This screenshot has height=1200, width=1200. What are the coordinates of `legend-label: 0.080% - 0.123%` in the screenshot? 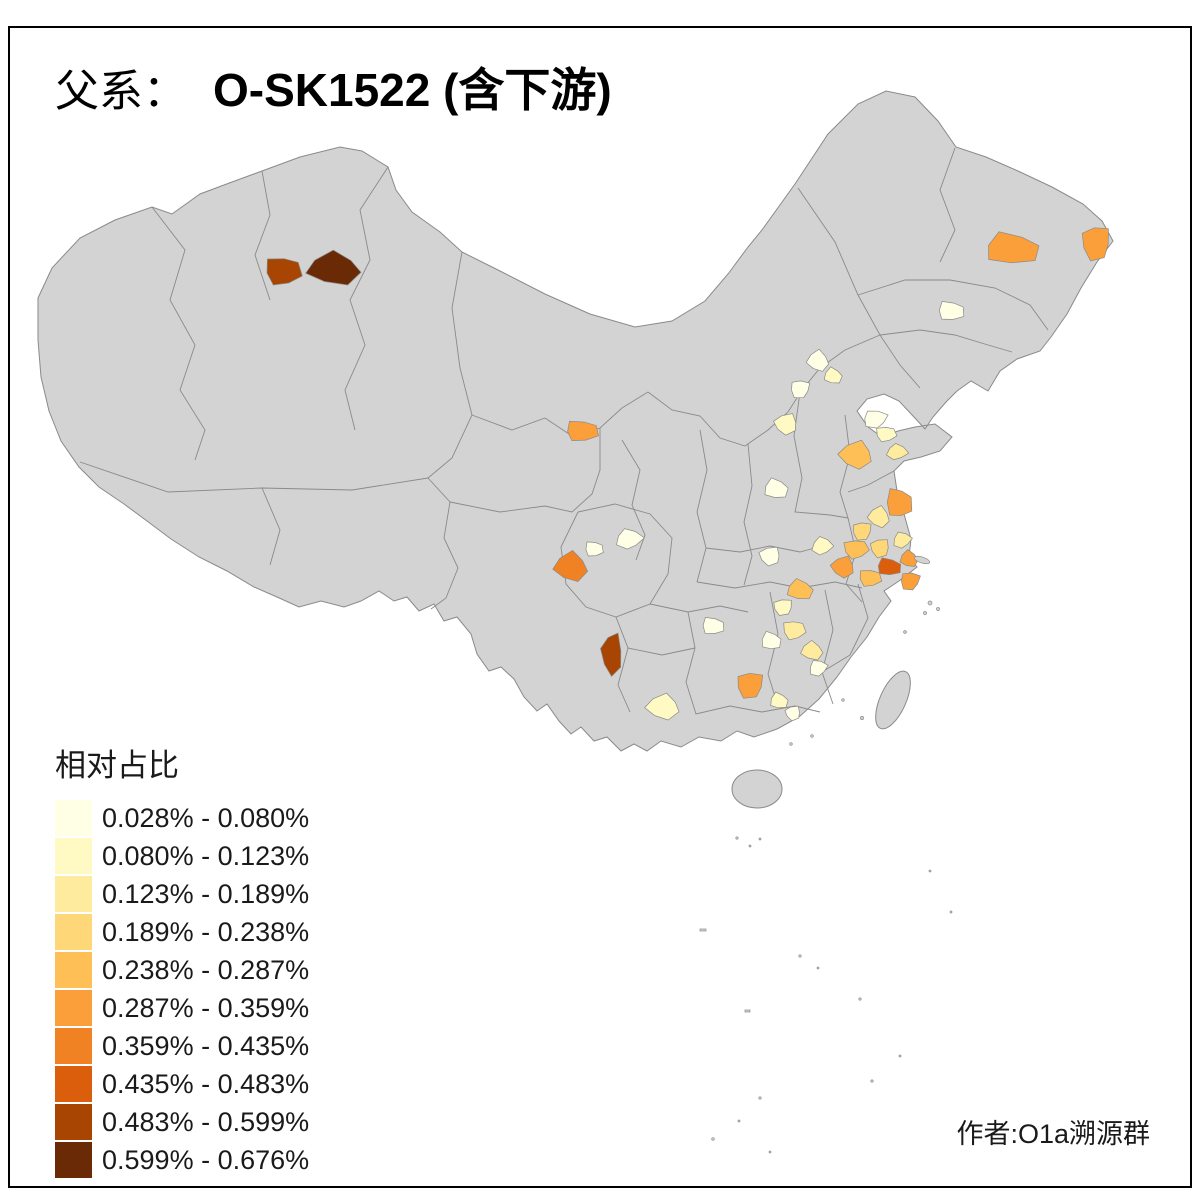 It's located at (206, 855).